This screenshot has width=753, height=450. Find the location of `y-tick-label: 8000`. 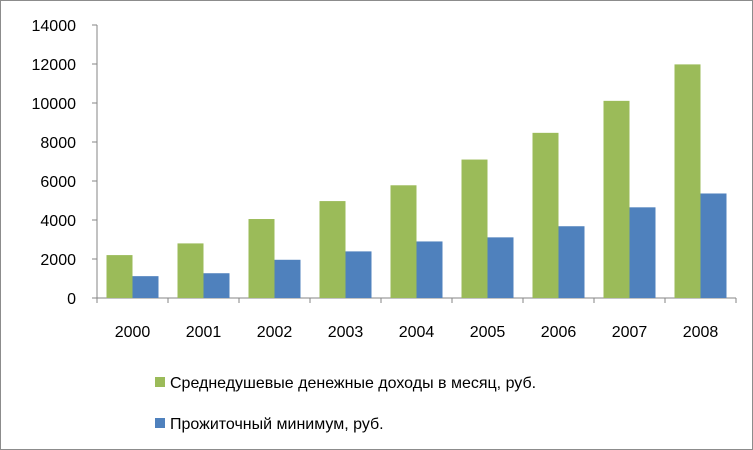

y-tick-label: 8000 is located at coordinates (58, 143).